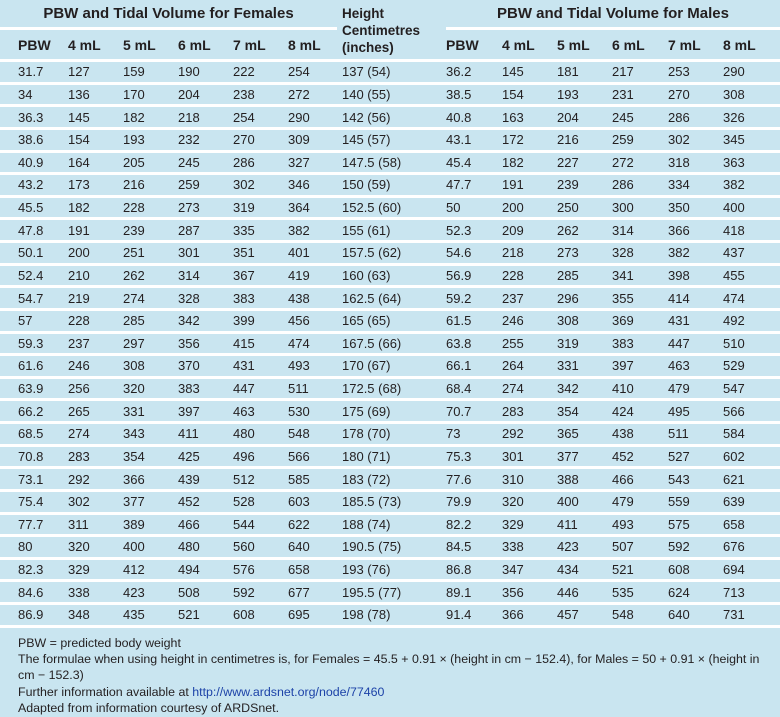 This screenshot has height=717, width=780. Describe the element at coordinates (299, 502) in the screenshot. I see `tidal-volume-value: 603` at that location.